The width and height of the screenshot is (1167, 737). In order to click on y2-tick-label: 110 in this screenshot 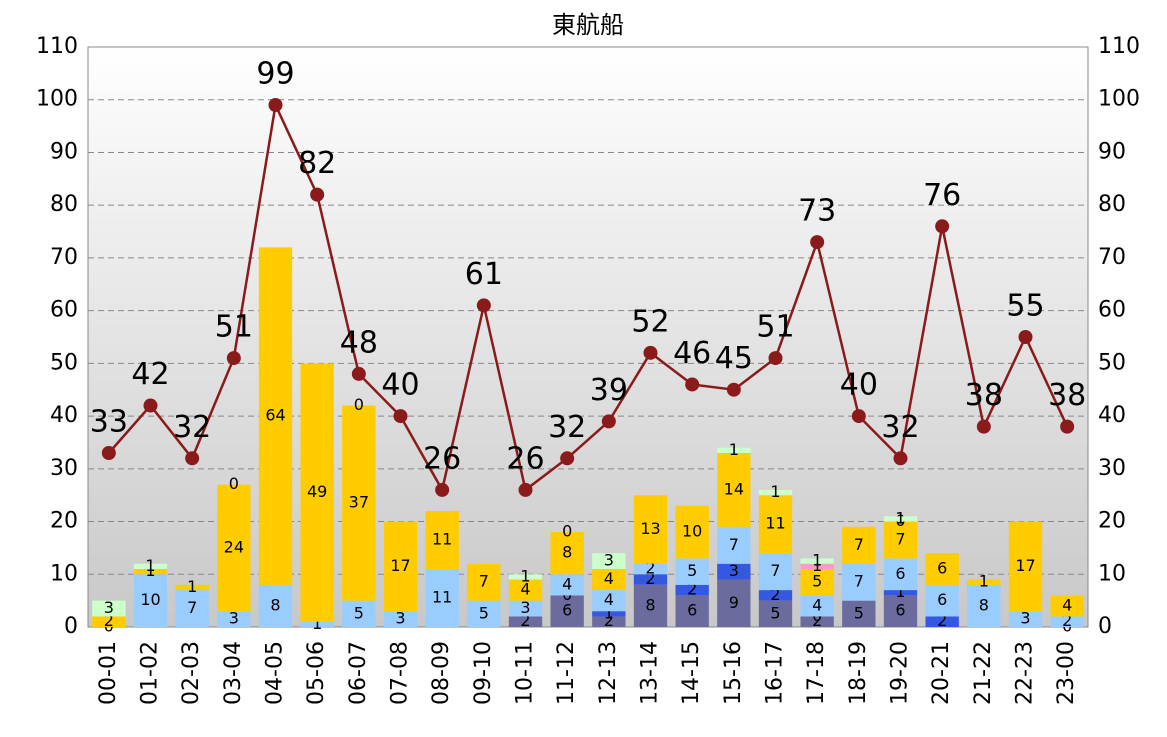, I will do `click(1119, 46)`.